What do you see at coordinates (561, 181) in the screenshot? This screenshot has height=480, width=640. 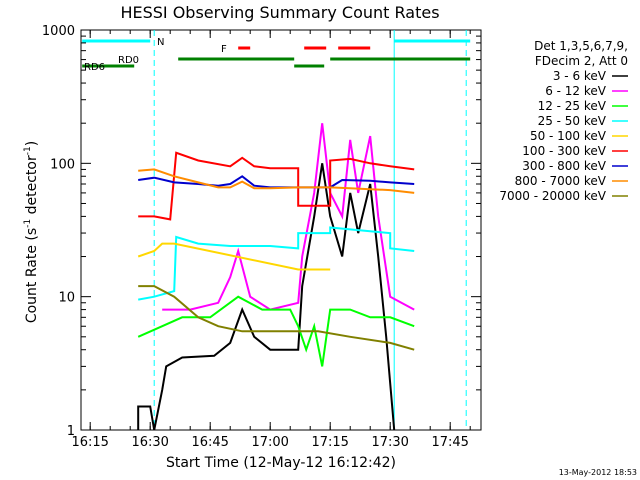 I see `legend-label: 800 - 7000 keV` at bounding box center [561, 181].